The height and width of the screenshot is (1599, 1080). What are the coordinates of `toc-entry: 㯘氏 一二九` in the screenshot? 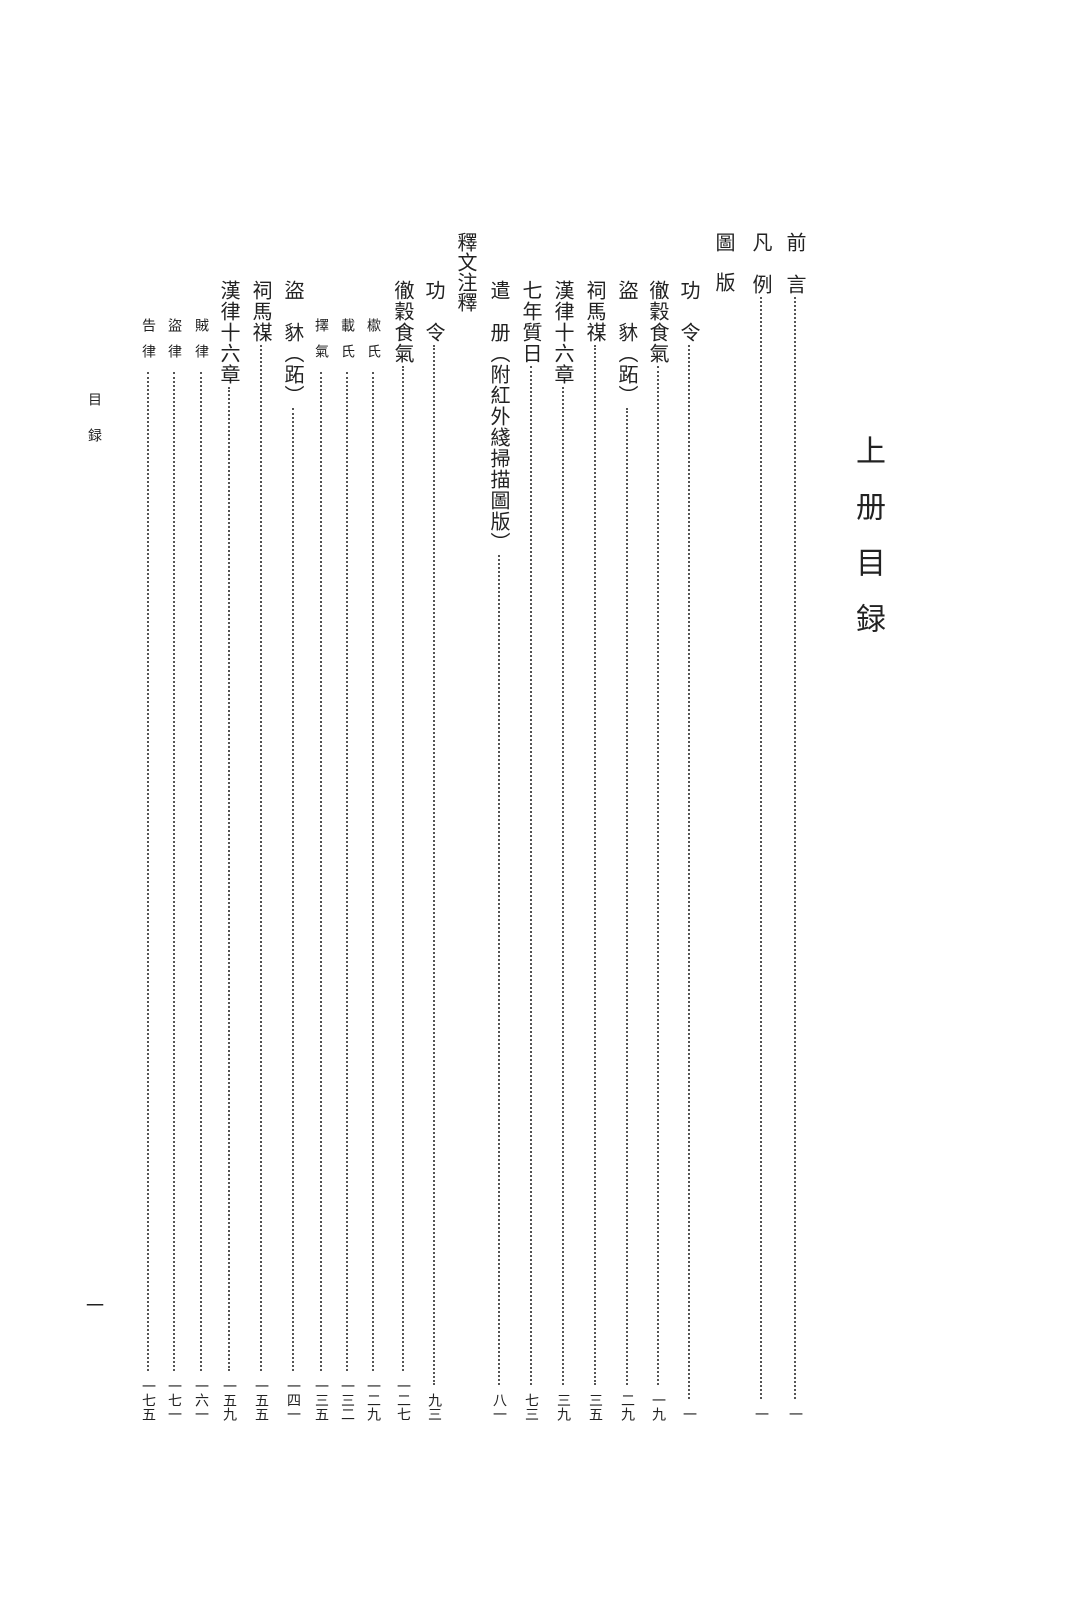 It's located at (373, 869).